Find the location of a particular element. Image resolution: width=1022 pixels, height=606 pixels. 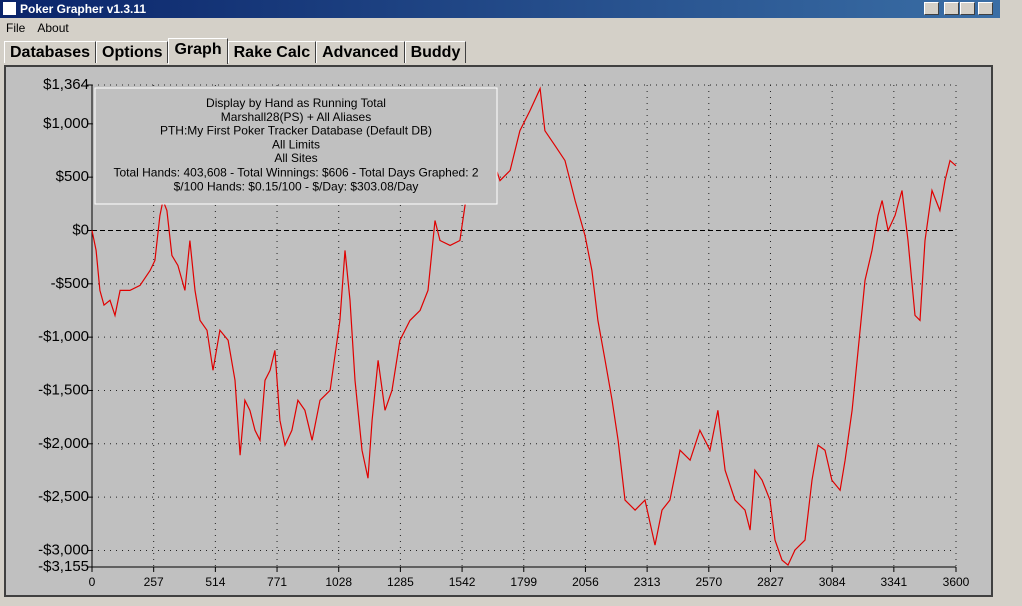

restore-button is located at coordinates (931, 8).